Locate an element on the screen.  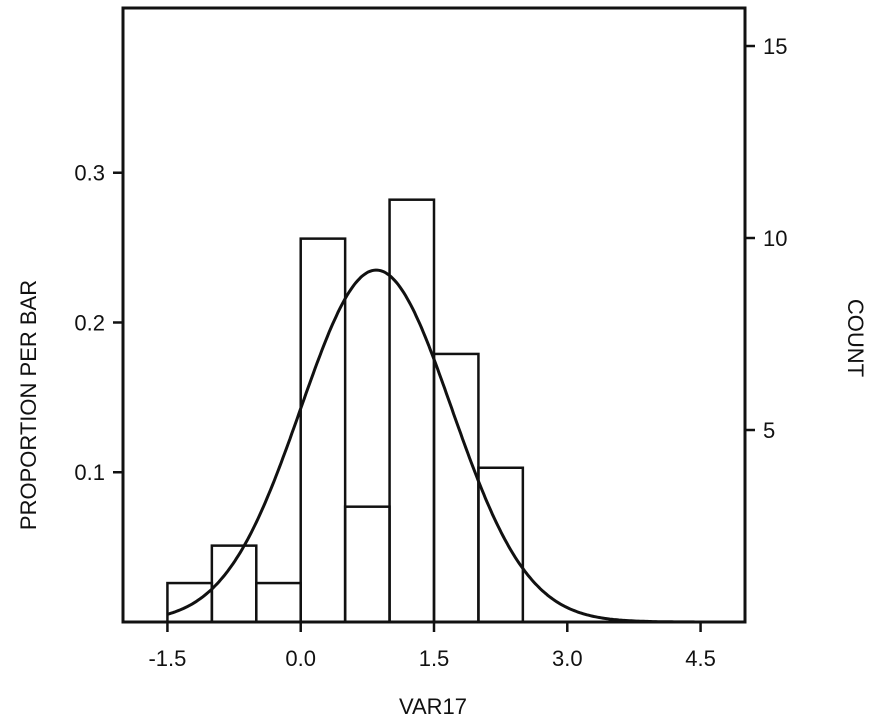
x-tick-label: -1.5 is located at coordinates (167, 658).